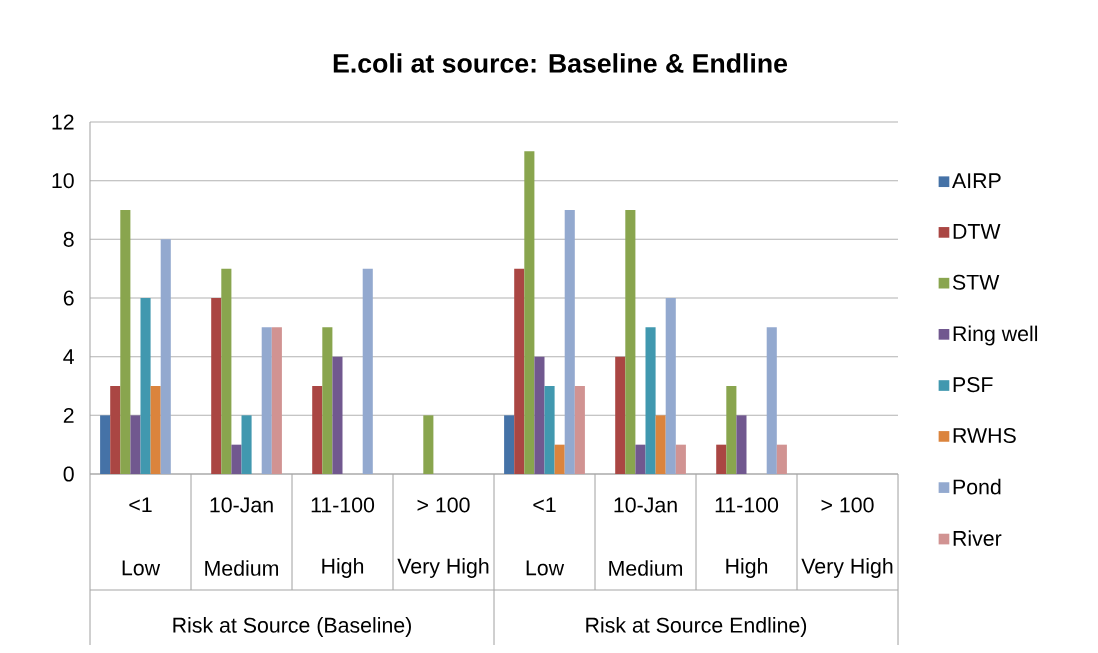  I want to click on text: Risk at Source (Baseline), so click(292, 627).